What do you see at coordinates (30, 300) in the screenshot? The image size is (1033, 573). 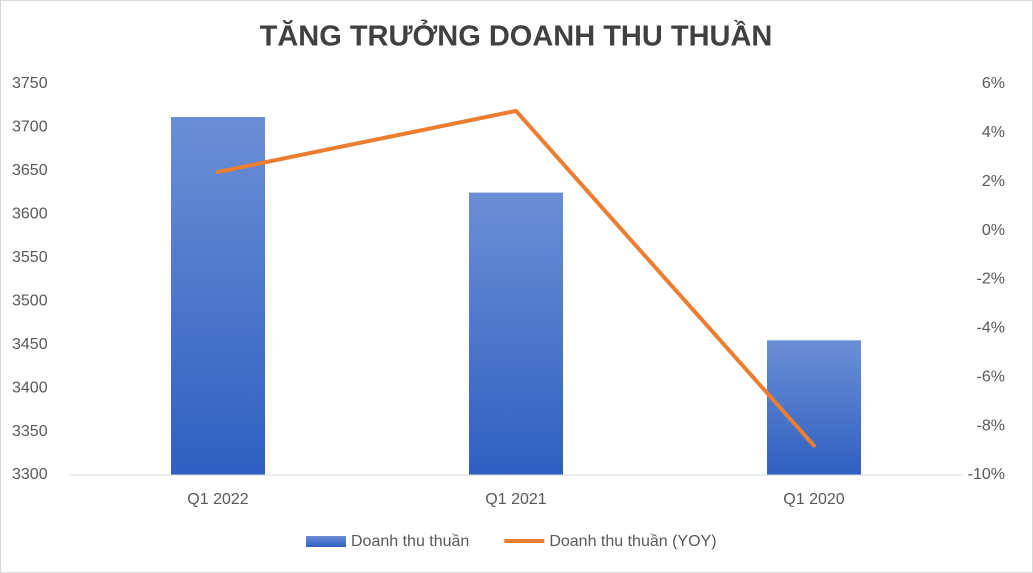 I see `y-tick-label: 3500` at bounding box center [30, 300].